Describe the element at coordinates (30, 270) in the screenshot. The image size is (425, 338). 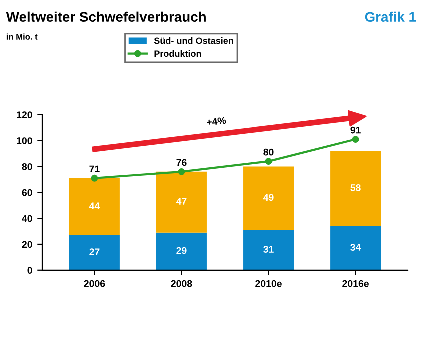
I see `y-tick-label: 0` at that location.